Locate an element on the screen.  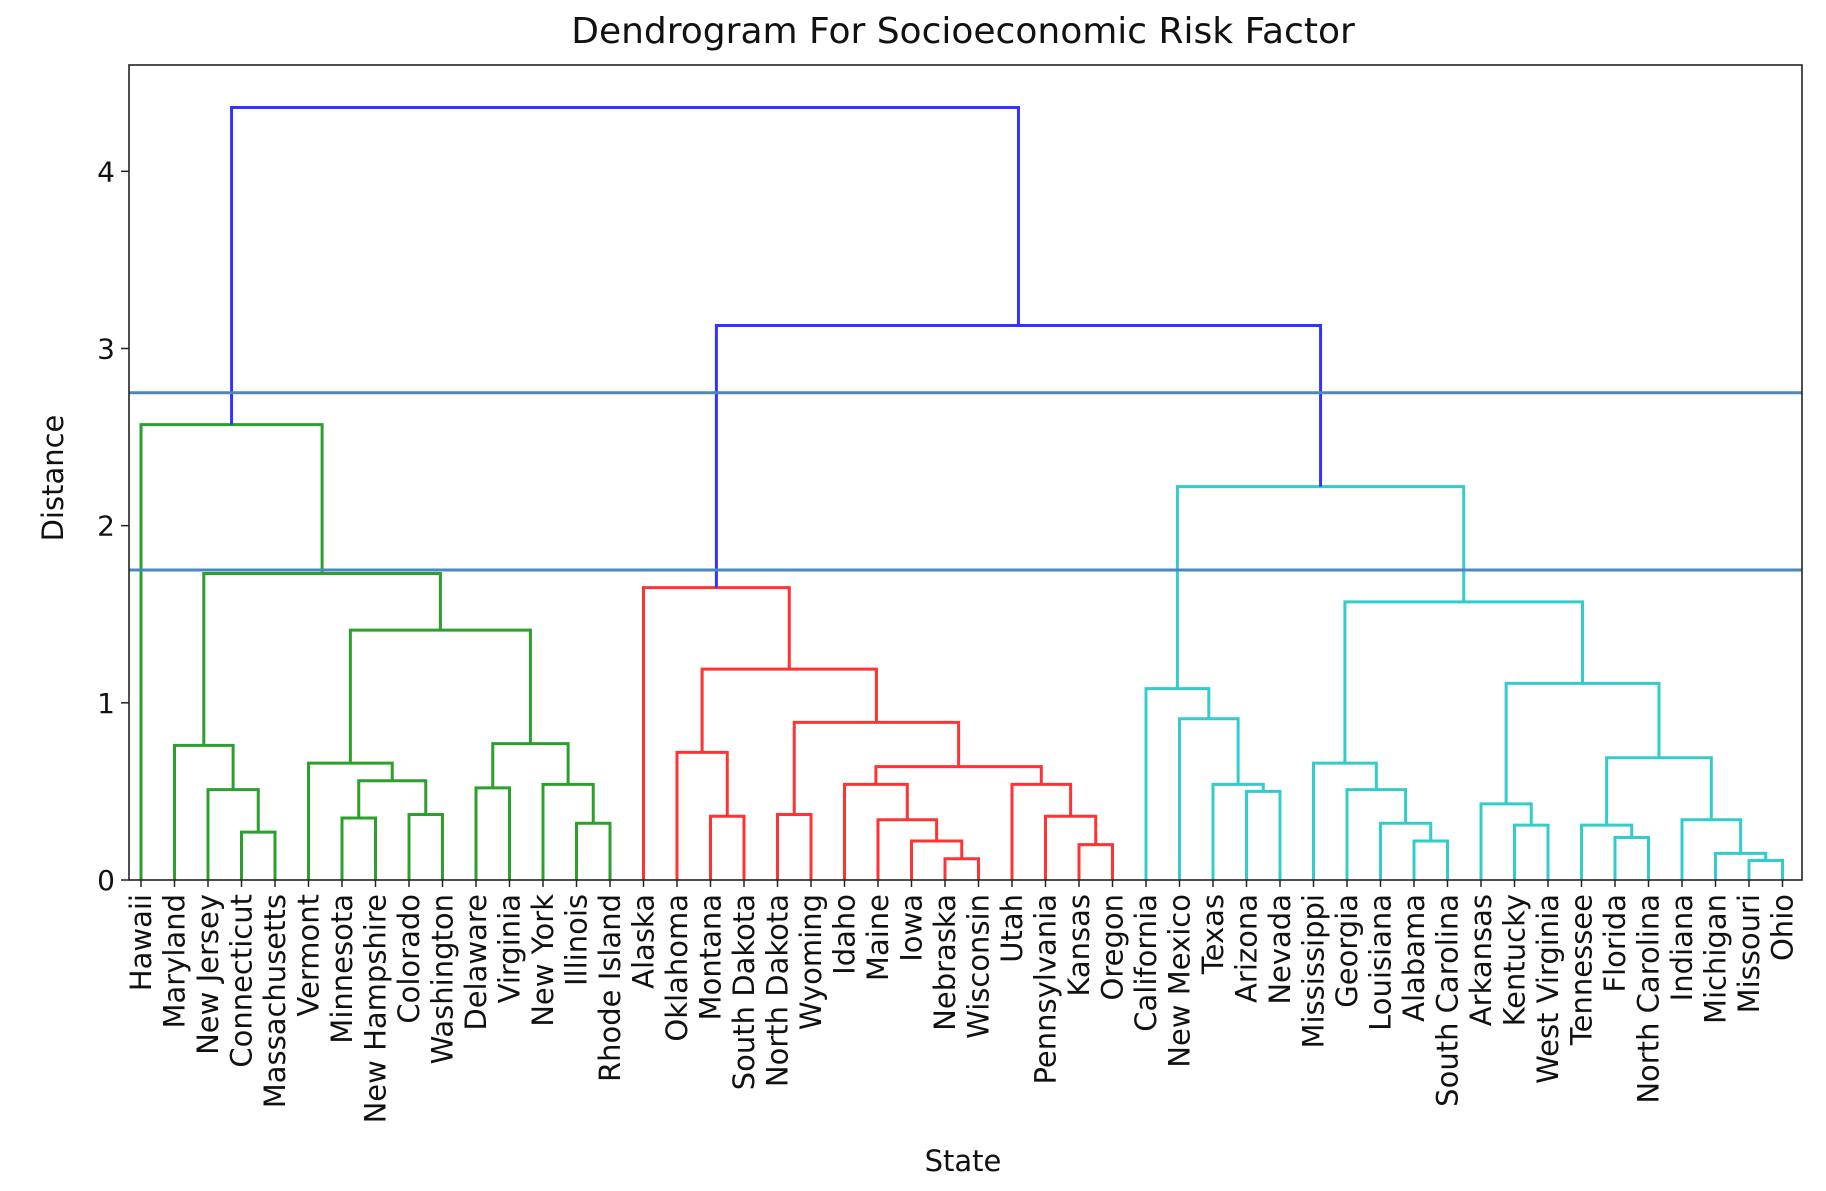
leaf-label: Utah is located at coordinates (1012, 928).